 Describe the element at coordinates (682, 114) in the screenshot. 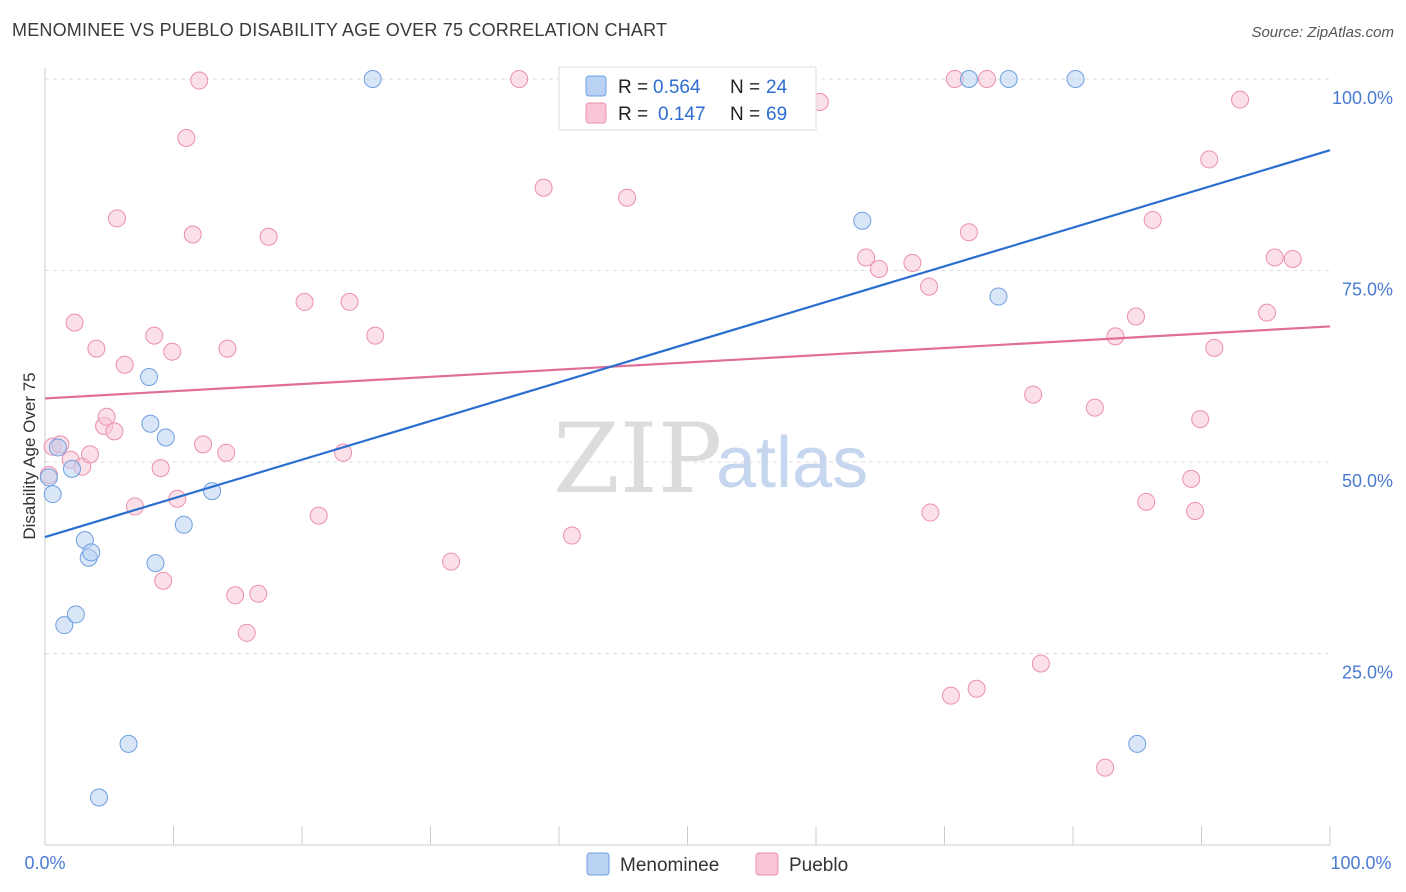

I see `legend-r-value-pueblo: 0.147` at that location.